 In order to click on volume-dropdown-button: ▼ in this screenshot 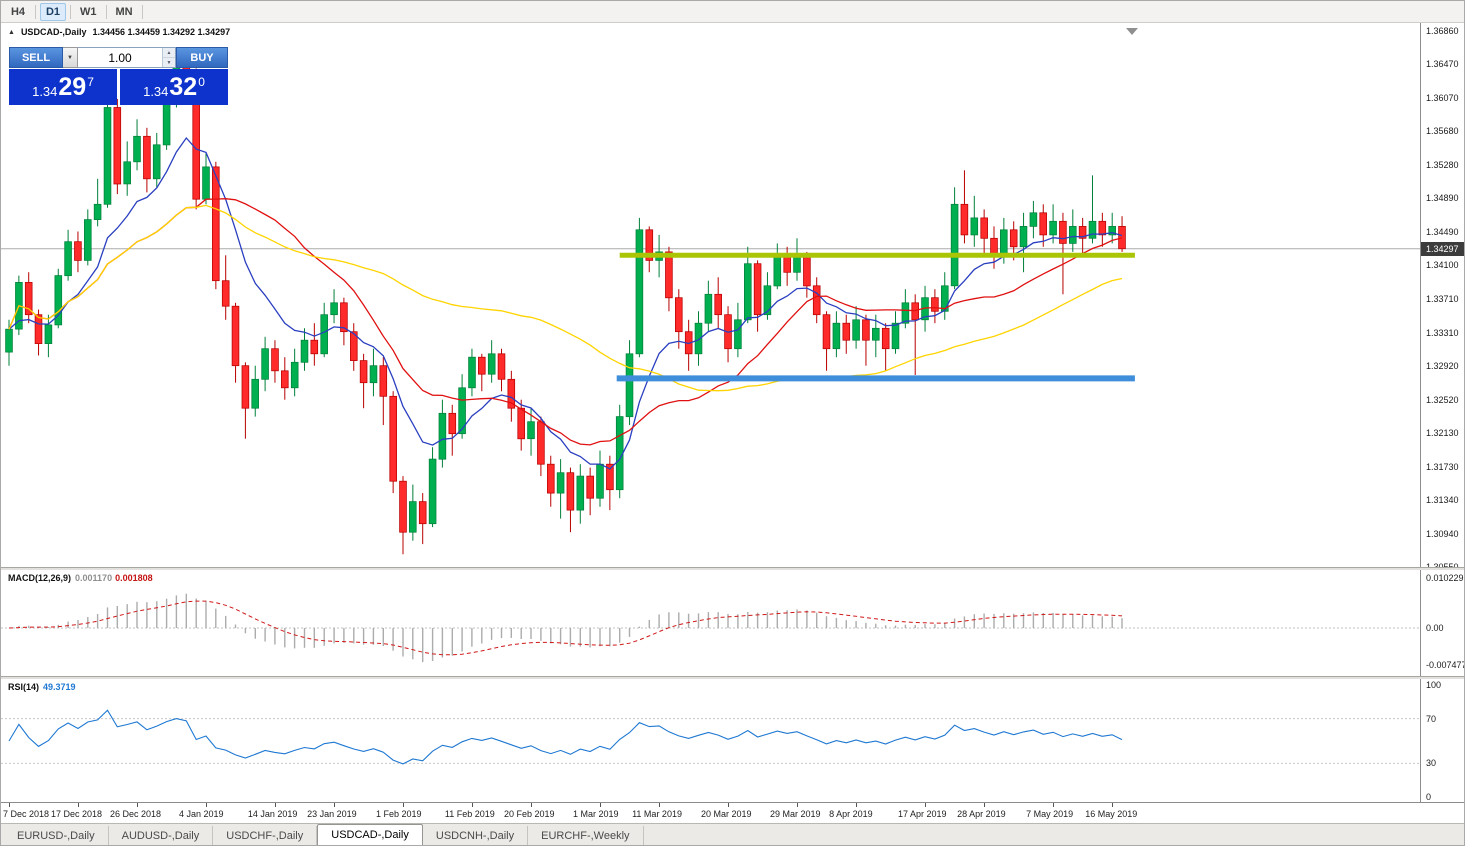, I will do `click(70, 57)`.